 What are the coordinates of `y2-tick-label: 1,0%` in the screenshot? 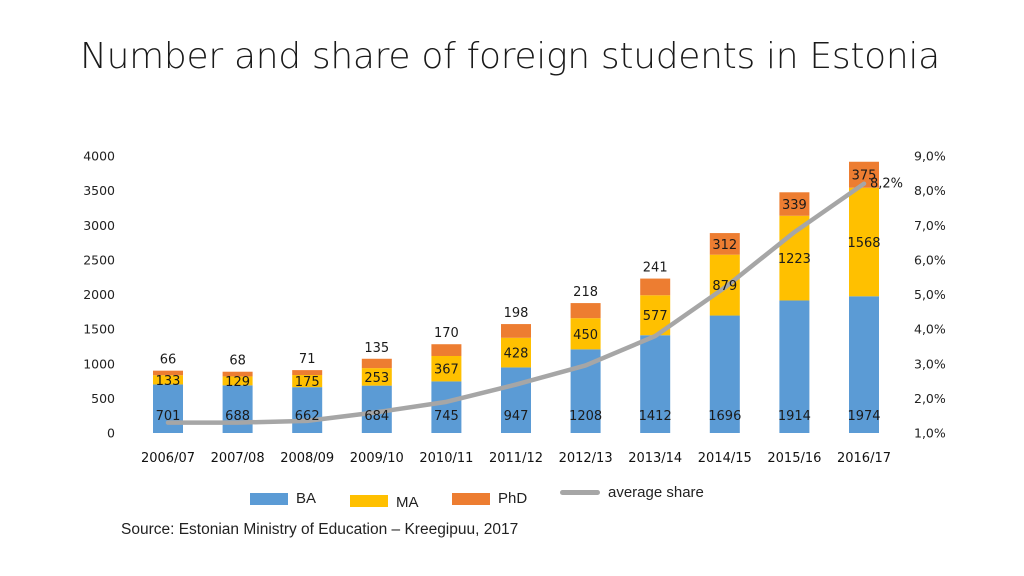 It's located at (930, 433).